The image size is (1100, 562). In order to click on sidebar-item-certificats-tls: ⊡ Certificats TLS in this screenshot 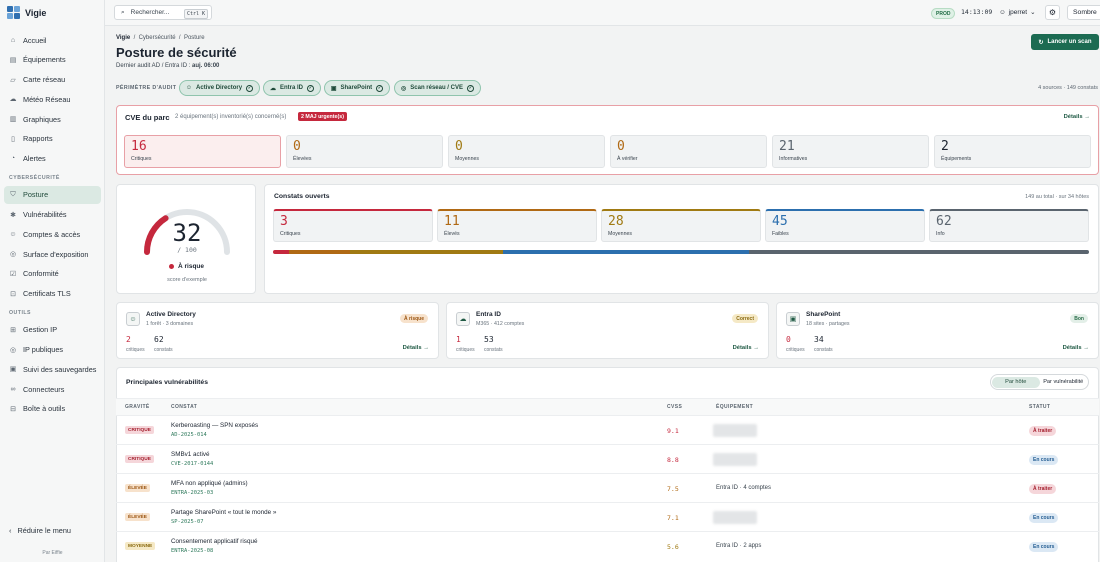, I will do `click(40, 294)`.